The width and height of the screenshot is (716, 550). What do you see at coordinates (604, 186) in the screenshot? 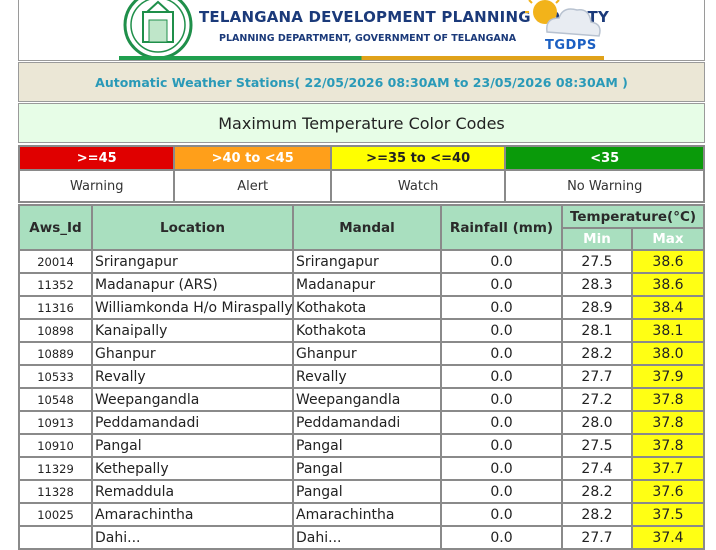
I see `legend-label-no-warning: No Warning` at bounding box center [604, 186].